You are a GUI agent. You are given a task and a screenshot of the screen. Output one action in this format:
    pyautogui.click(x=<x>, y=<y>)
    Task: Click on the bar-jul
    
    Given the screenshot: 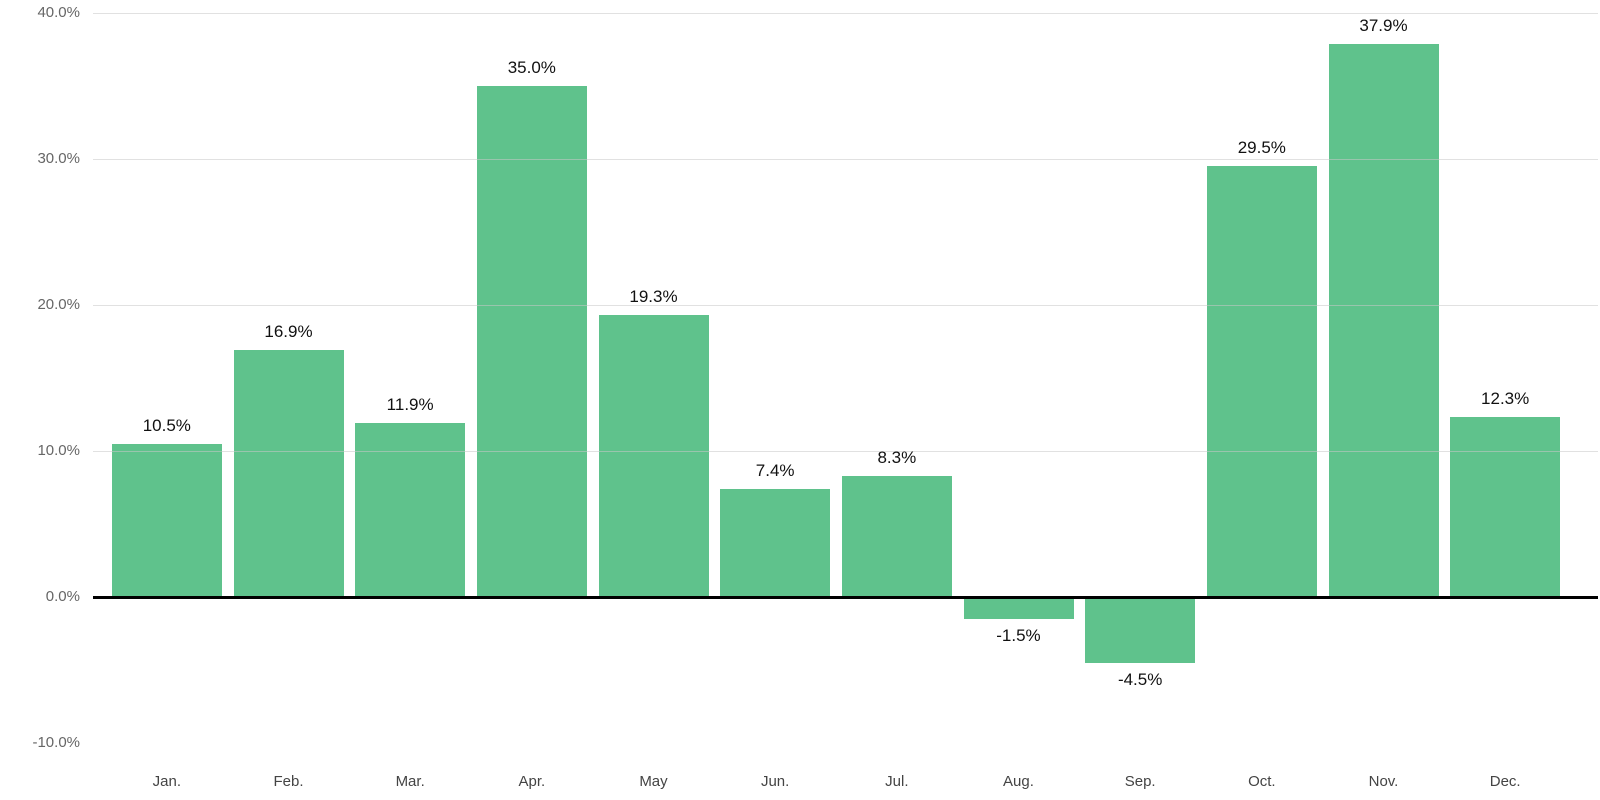 What is the action you would take?
    pyautogui.click(x=896, y=536)
    